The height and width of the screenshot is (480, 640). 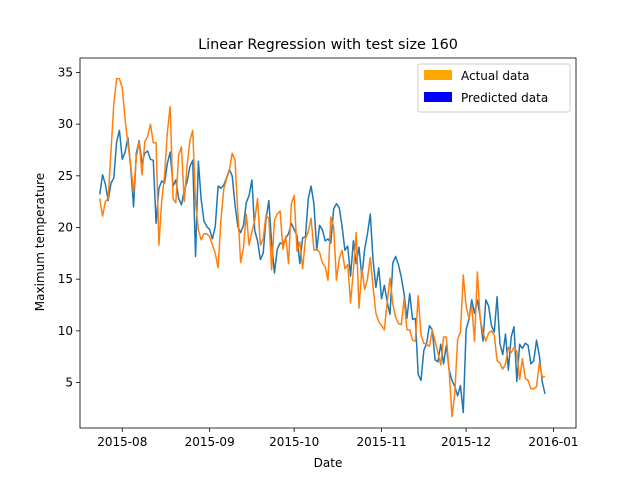 I want to click on x-tick-label: 2015-11, so click(x=381, y=442).